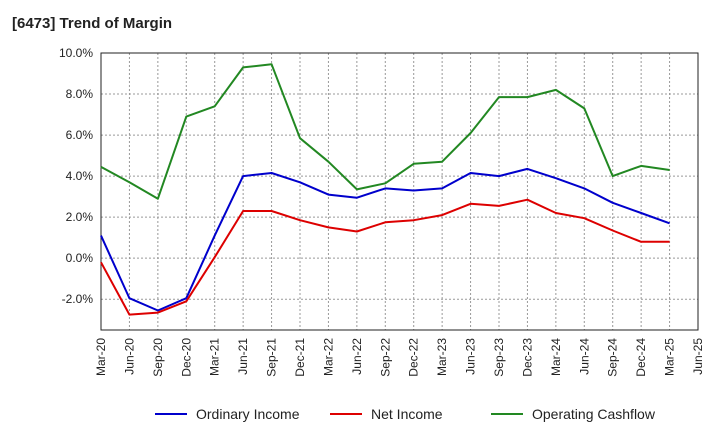  I want to click on y-tick-label: 8.0%, so click(80, 94).